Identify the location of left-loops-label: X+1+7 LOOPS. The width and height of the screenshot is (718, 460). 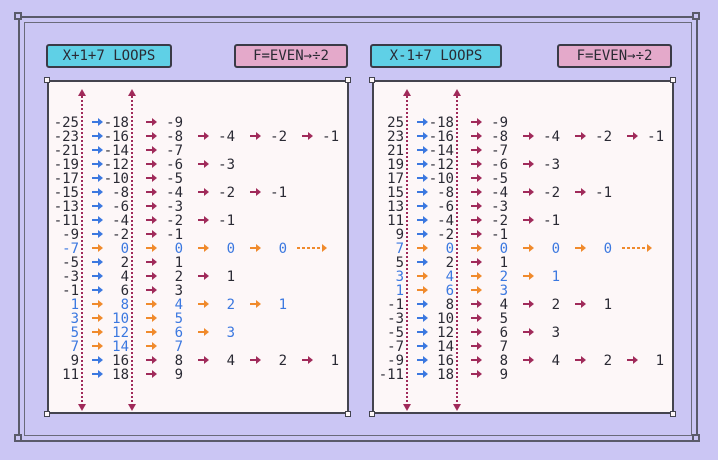
(109, 56).